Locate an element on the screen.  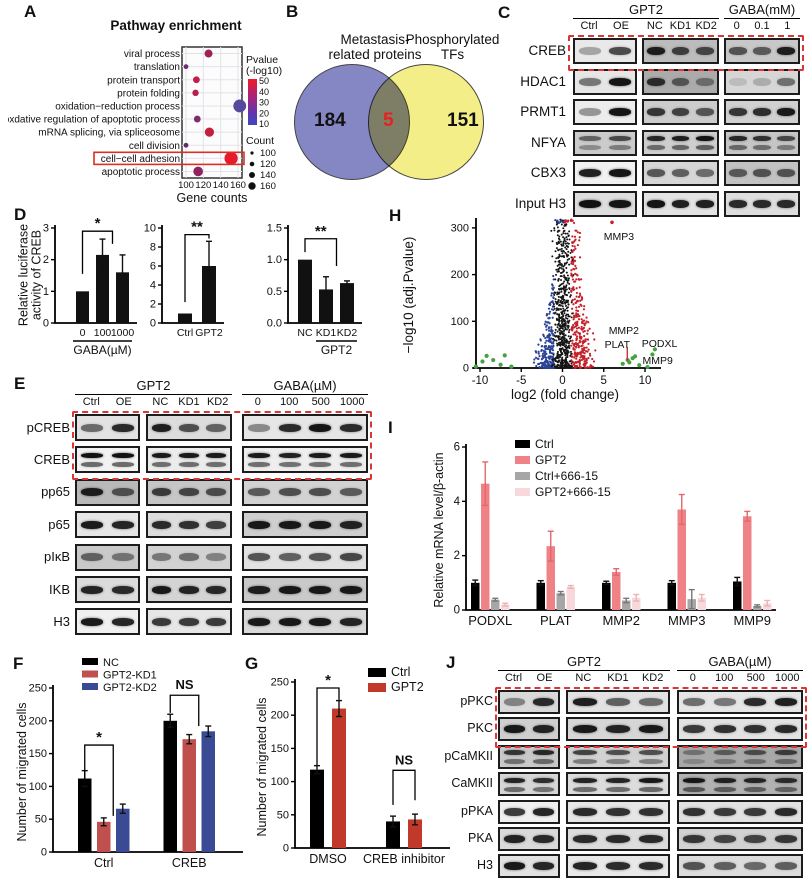
panel-f-letter: F is located at coordinates (18, 663).